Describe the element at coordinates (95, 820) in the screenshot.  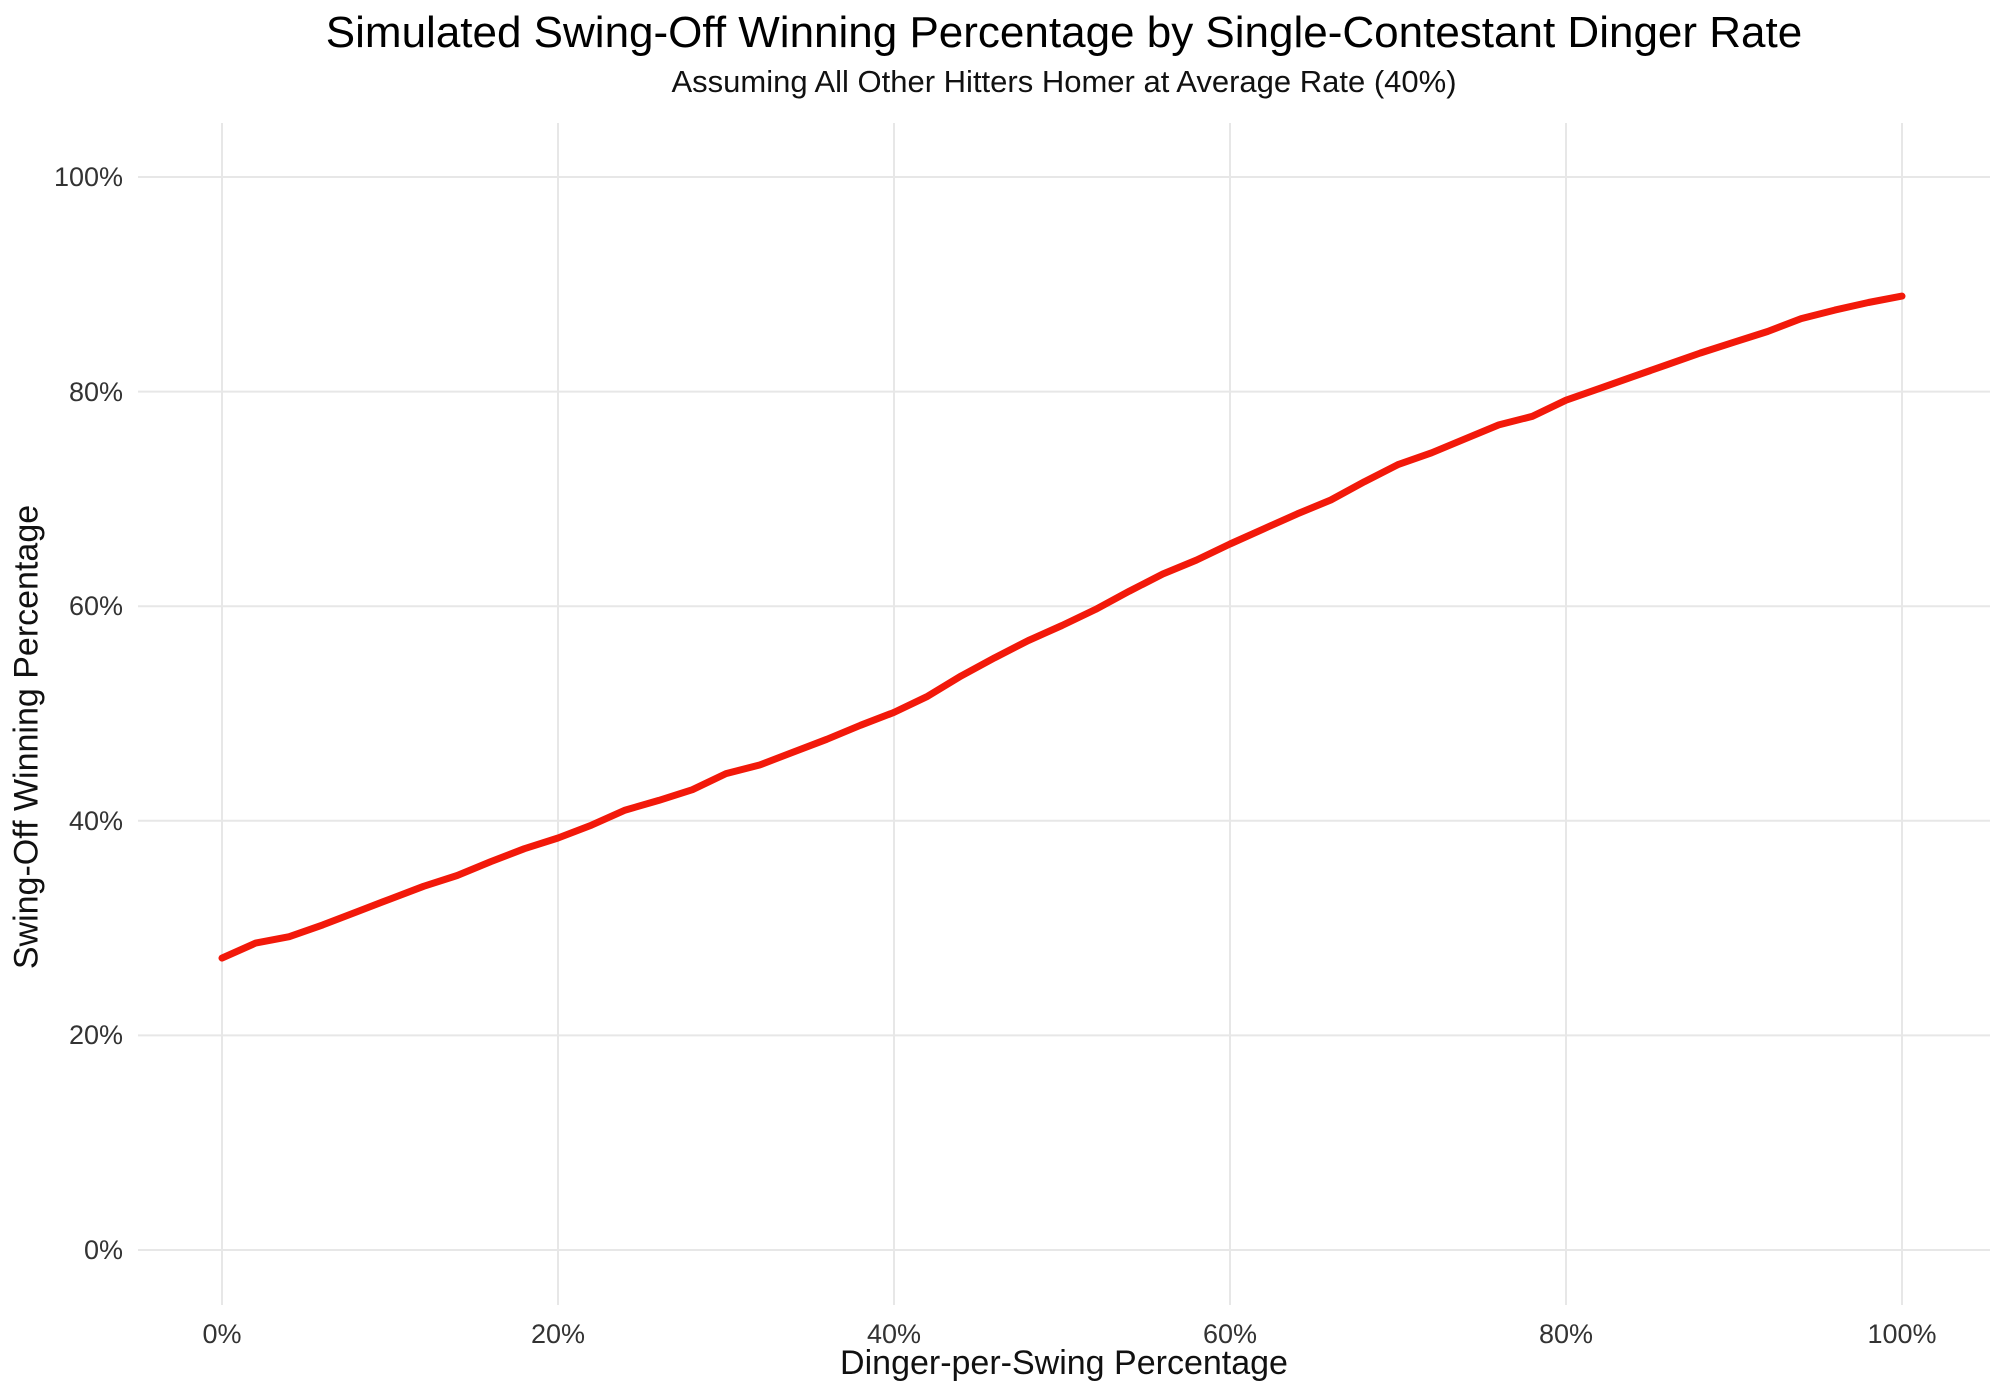
I see `y-tick-label: 40%` at that location.